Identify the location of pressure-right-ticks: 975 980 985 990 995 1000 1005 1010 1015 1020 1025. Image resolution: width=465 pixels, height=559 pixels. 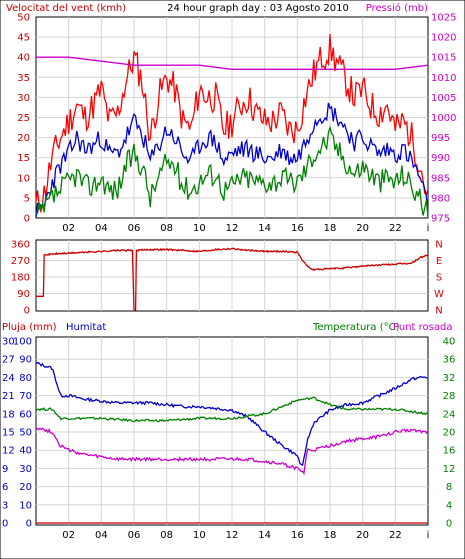
(443, 119).